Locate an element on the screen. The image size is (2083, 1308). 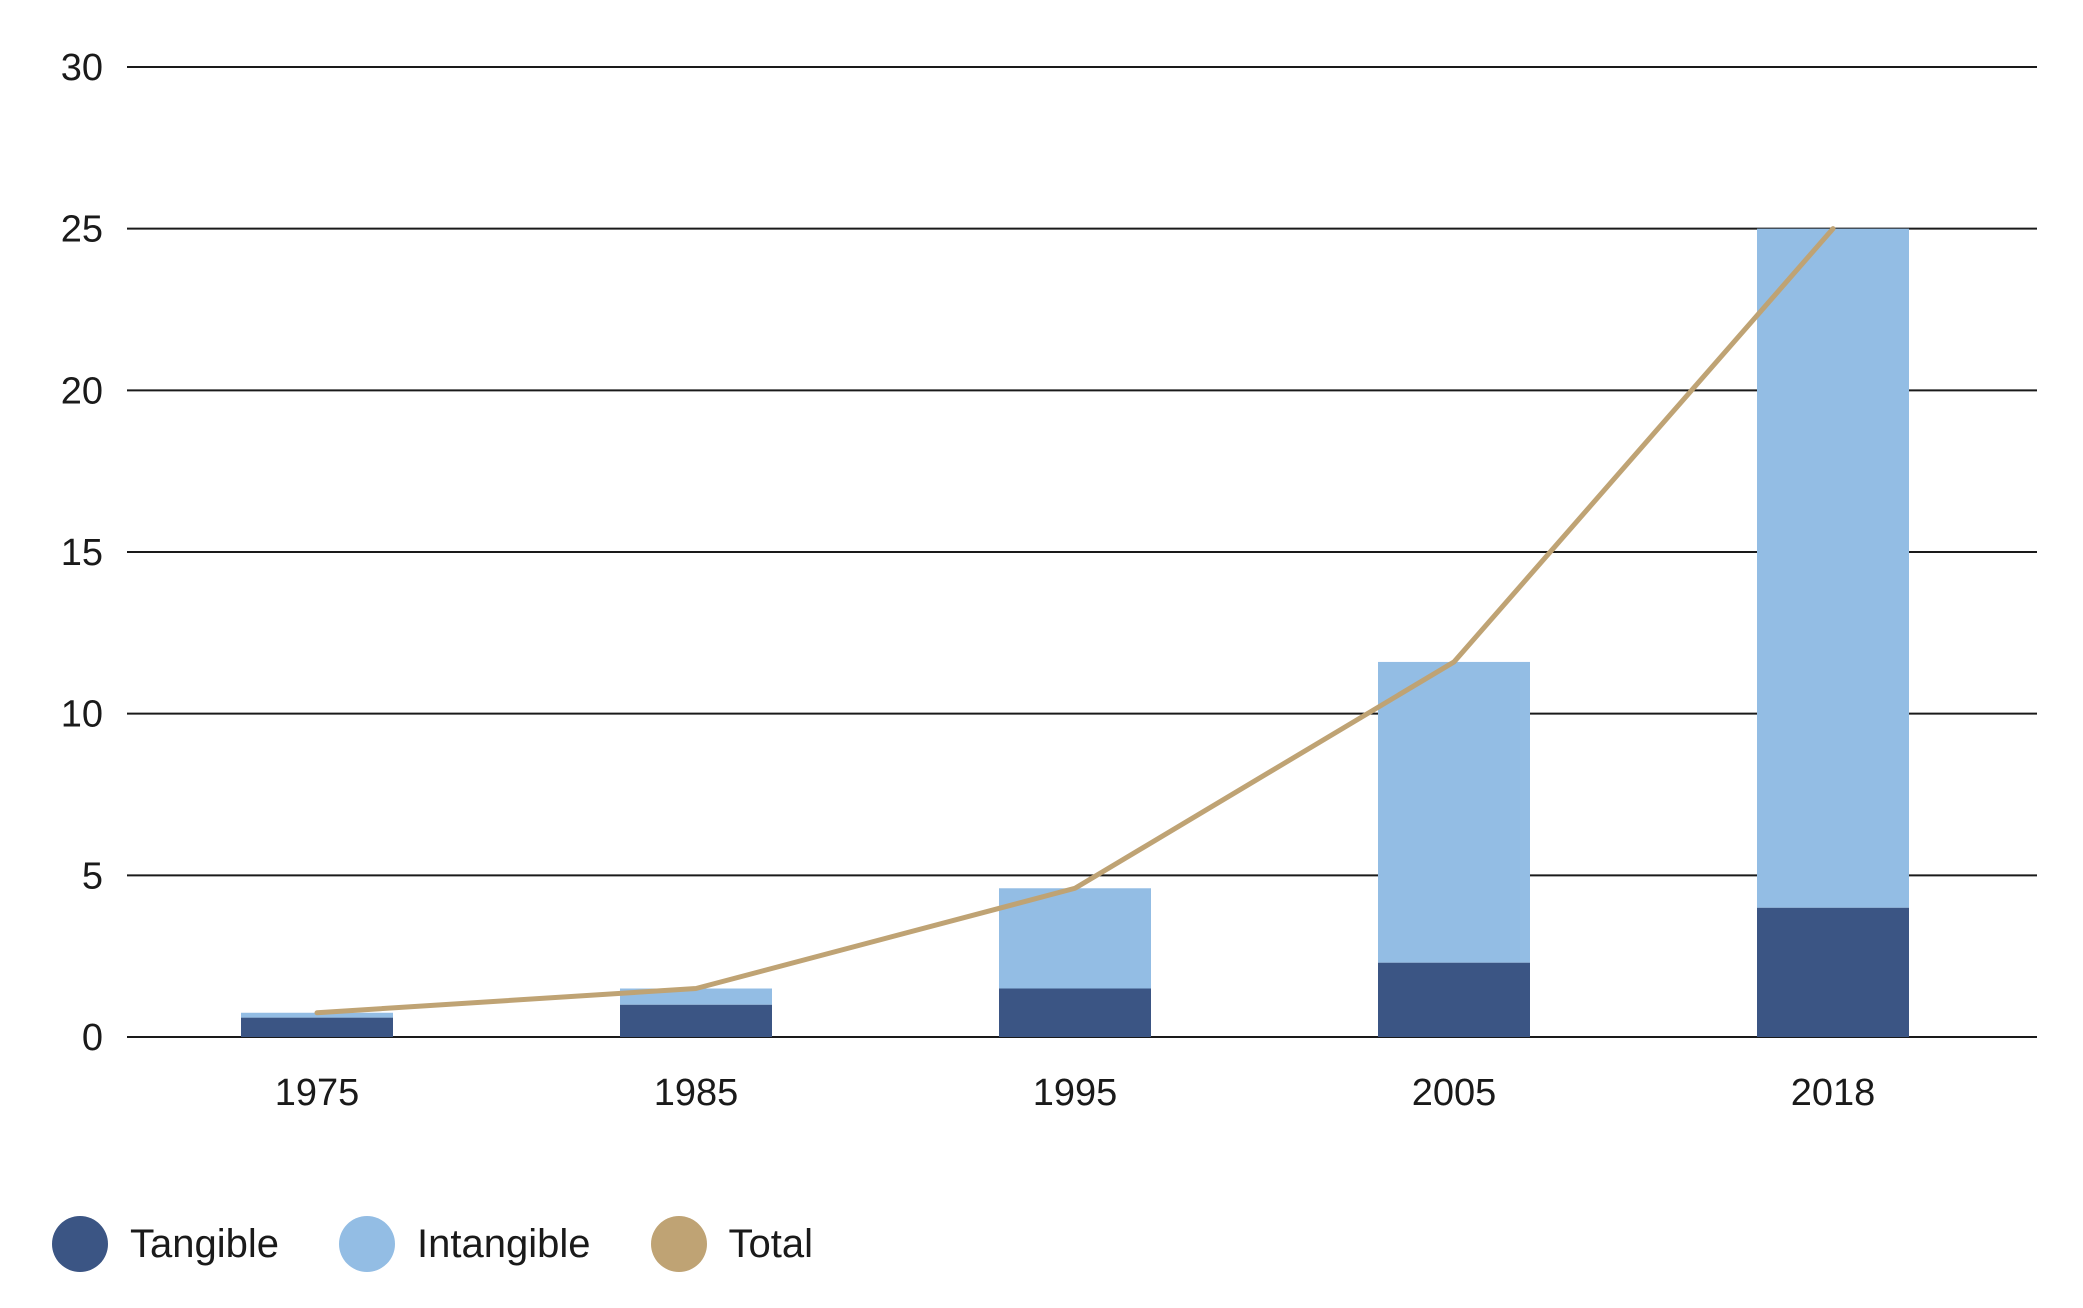
bar-intangible-2005 is located at coordinates (1454, 812).